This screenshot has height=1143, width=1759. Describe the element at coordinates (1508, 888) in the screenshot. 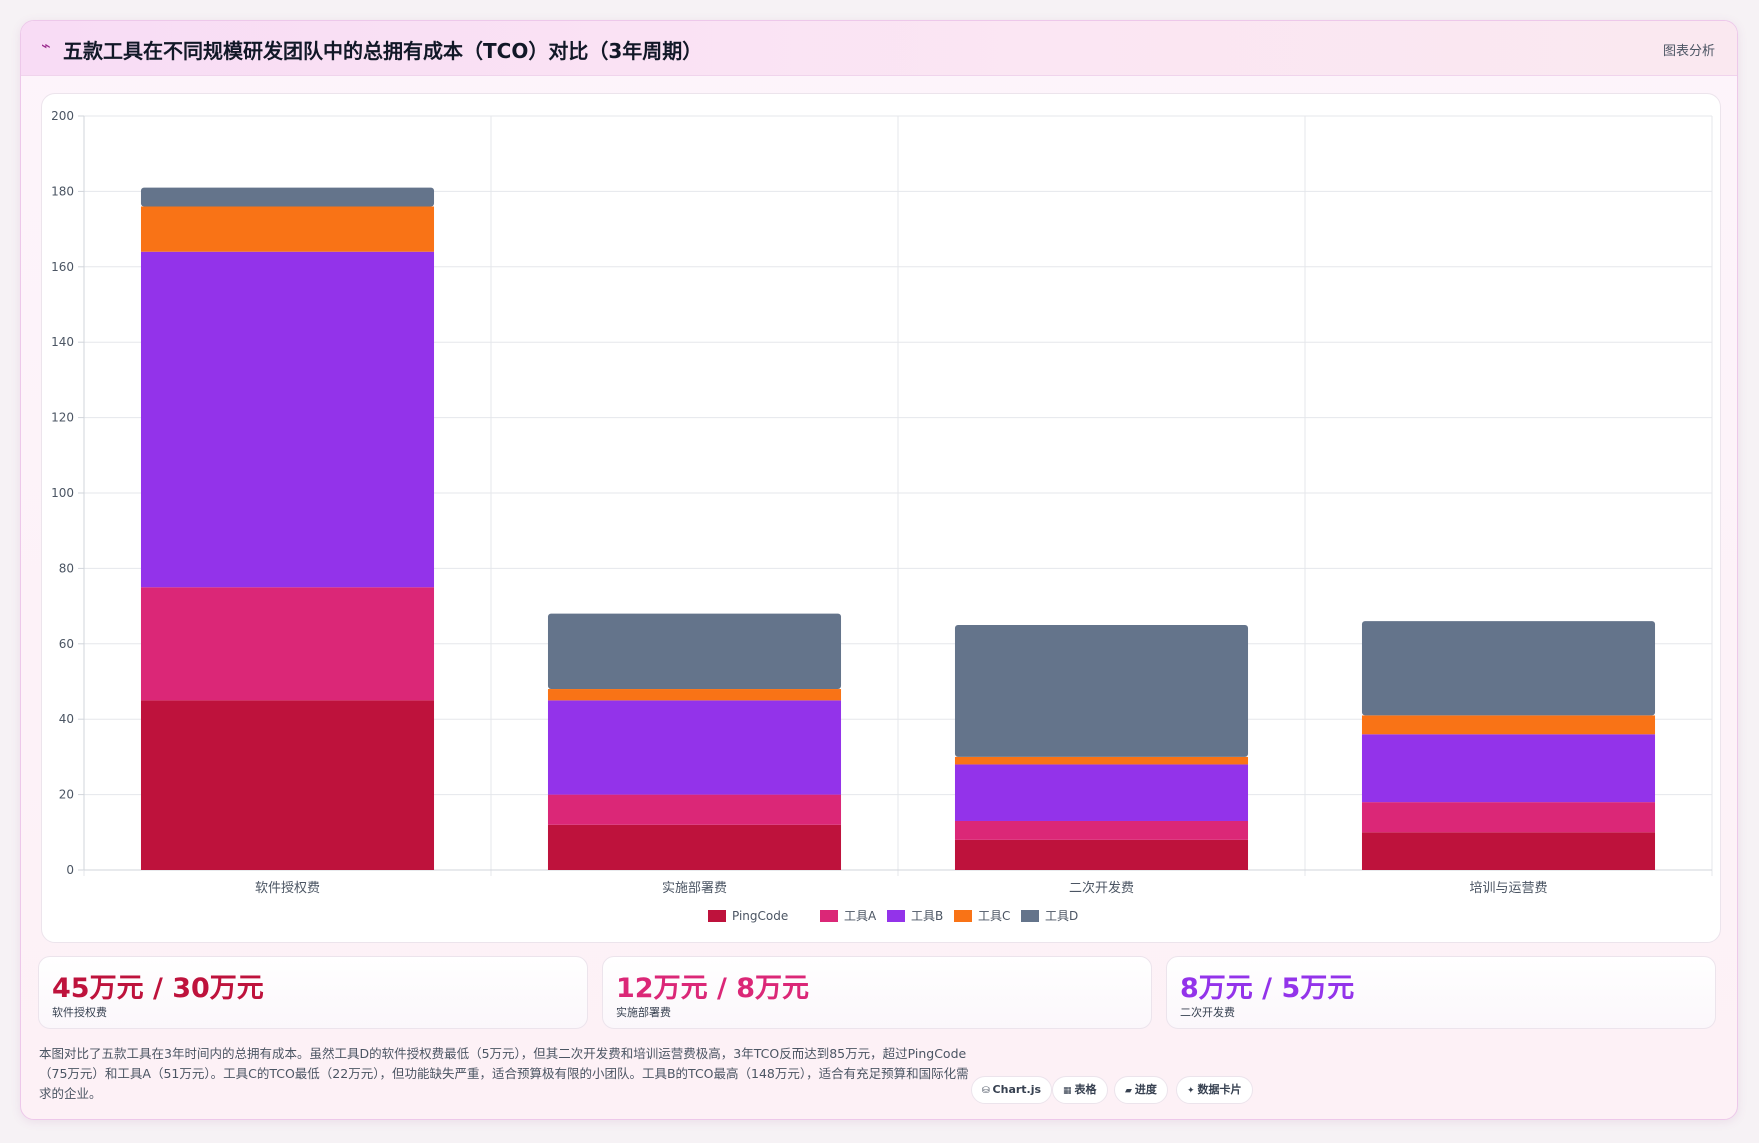

I see `x-tick-label: 培训与运营费` at that location.